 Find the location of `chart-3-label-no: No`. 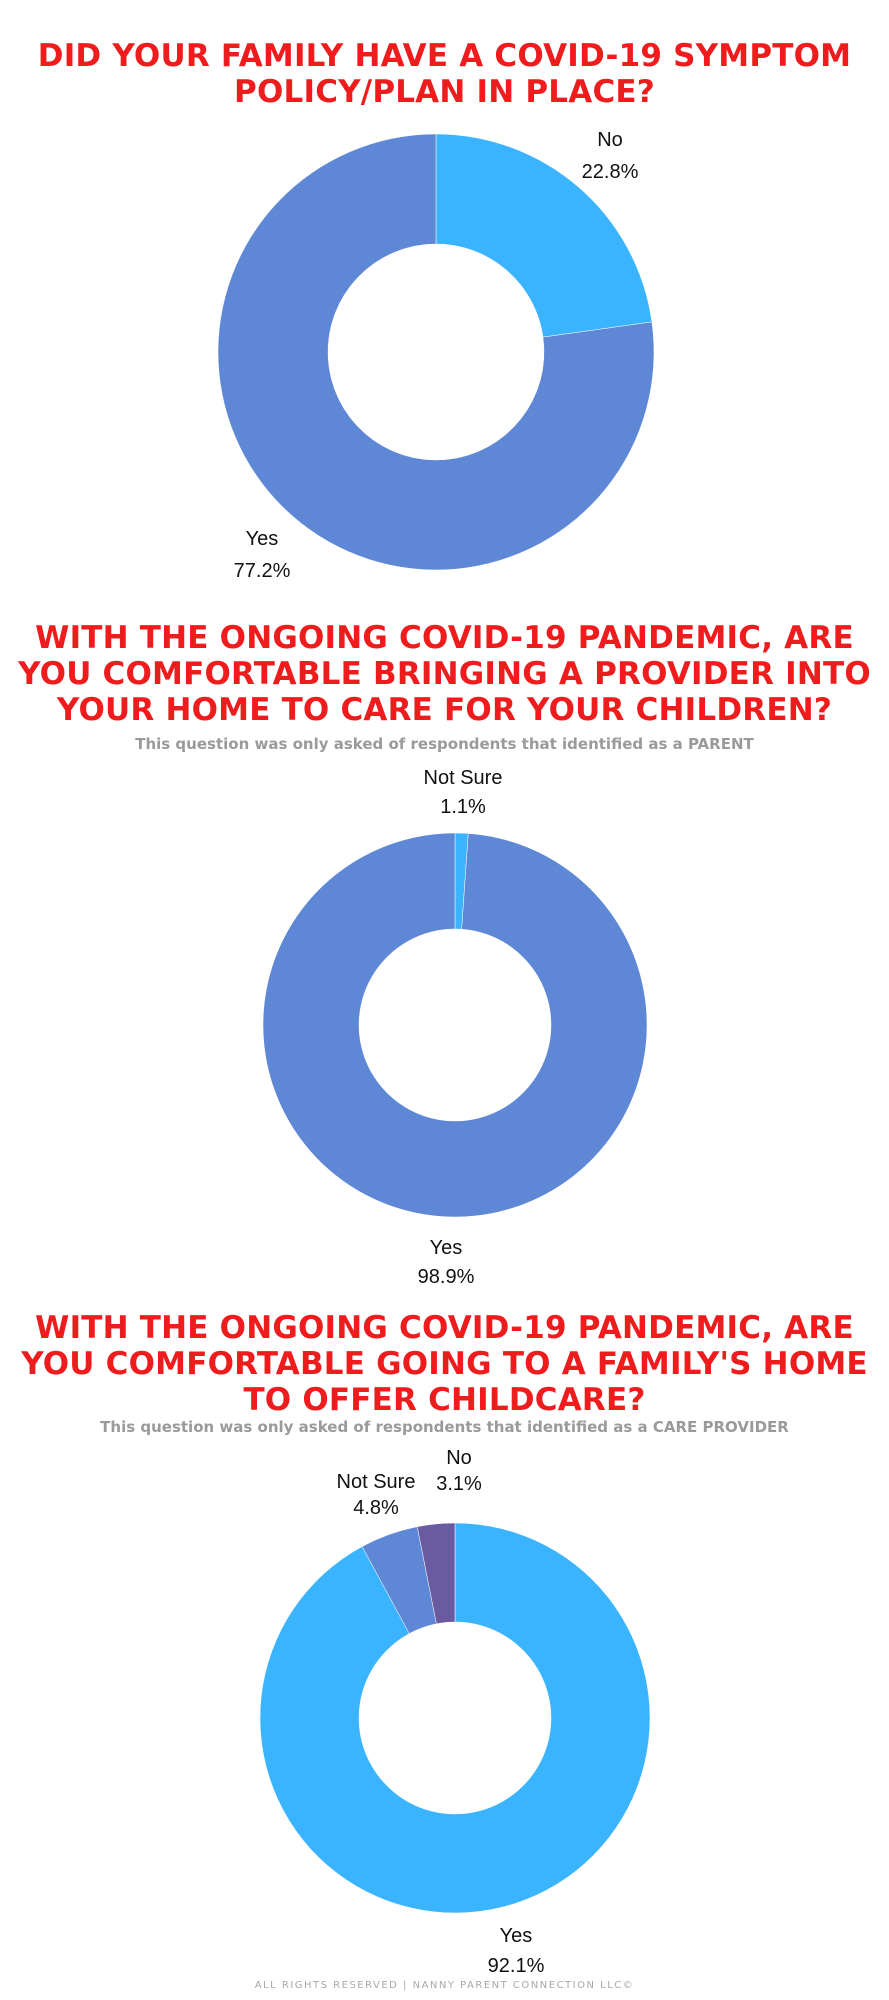

chart-3-label-no: No is located at coordinates (459, 1458).